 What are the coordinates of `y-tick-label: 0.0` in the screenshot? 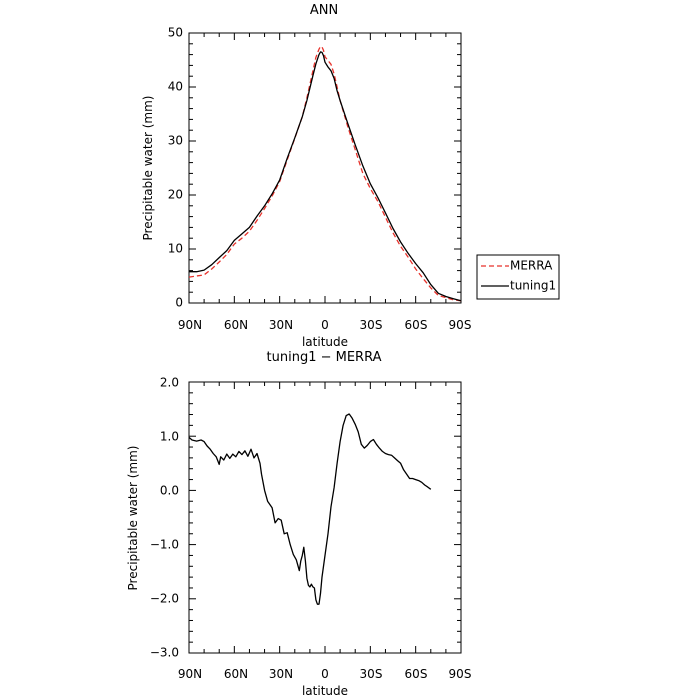 It's located at (169, 491).